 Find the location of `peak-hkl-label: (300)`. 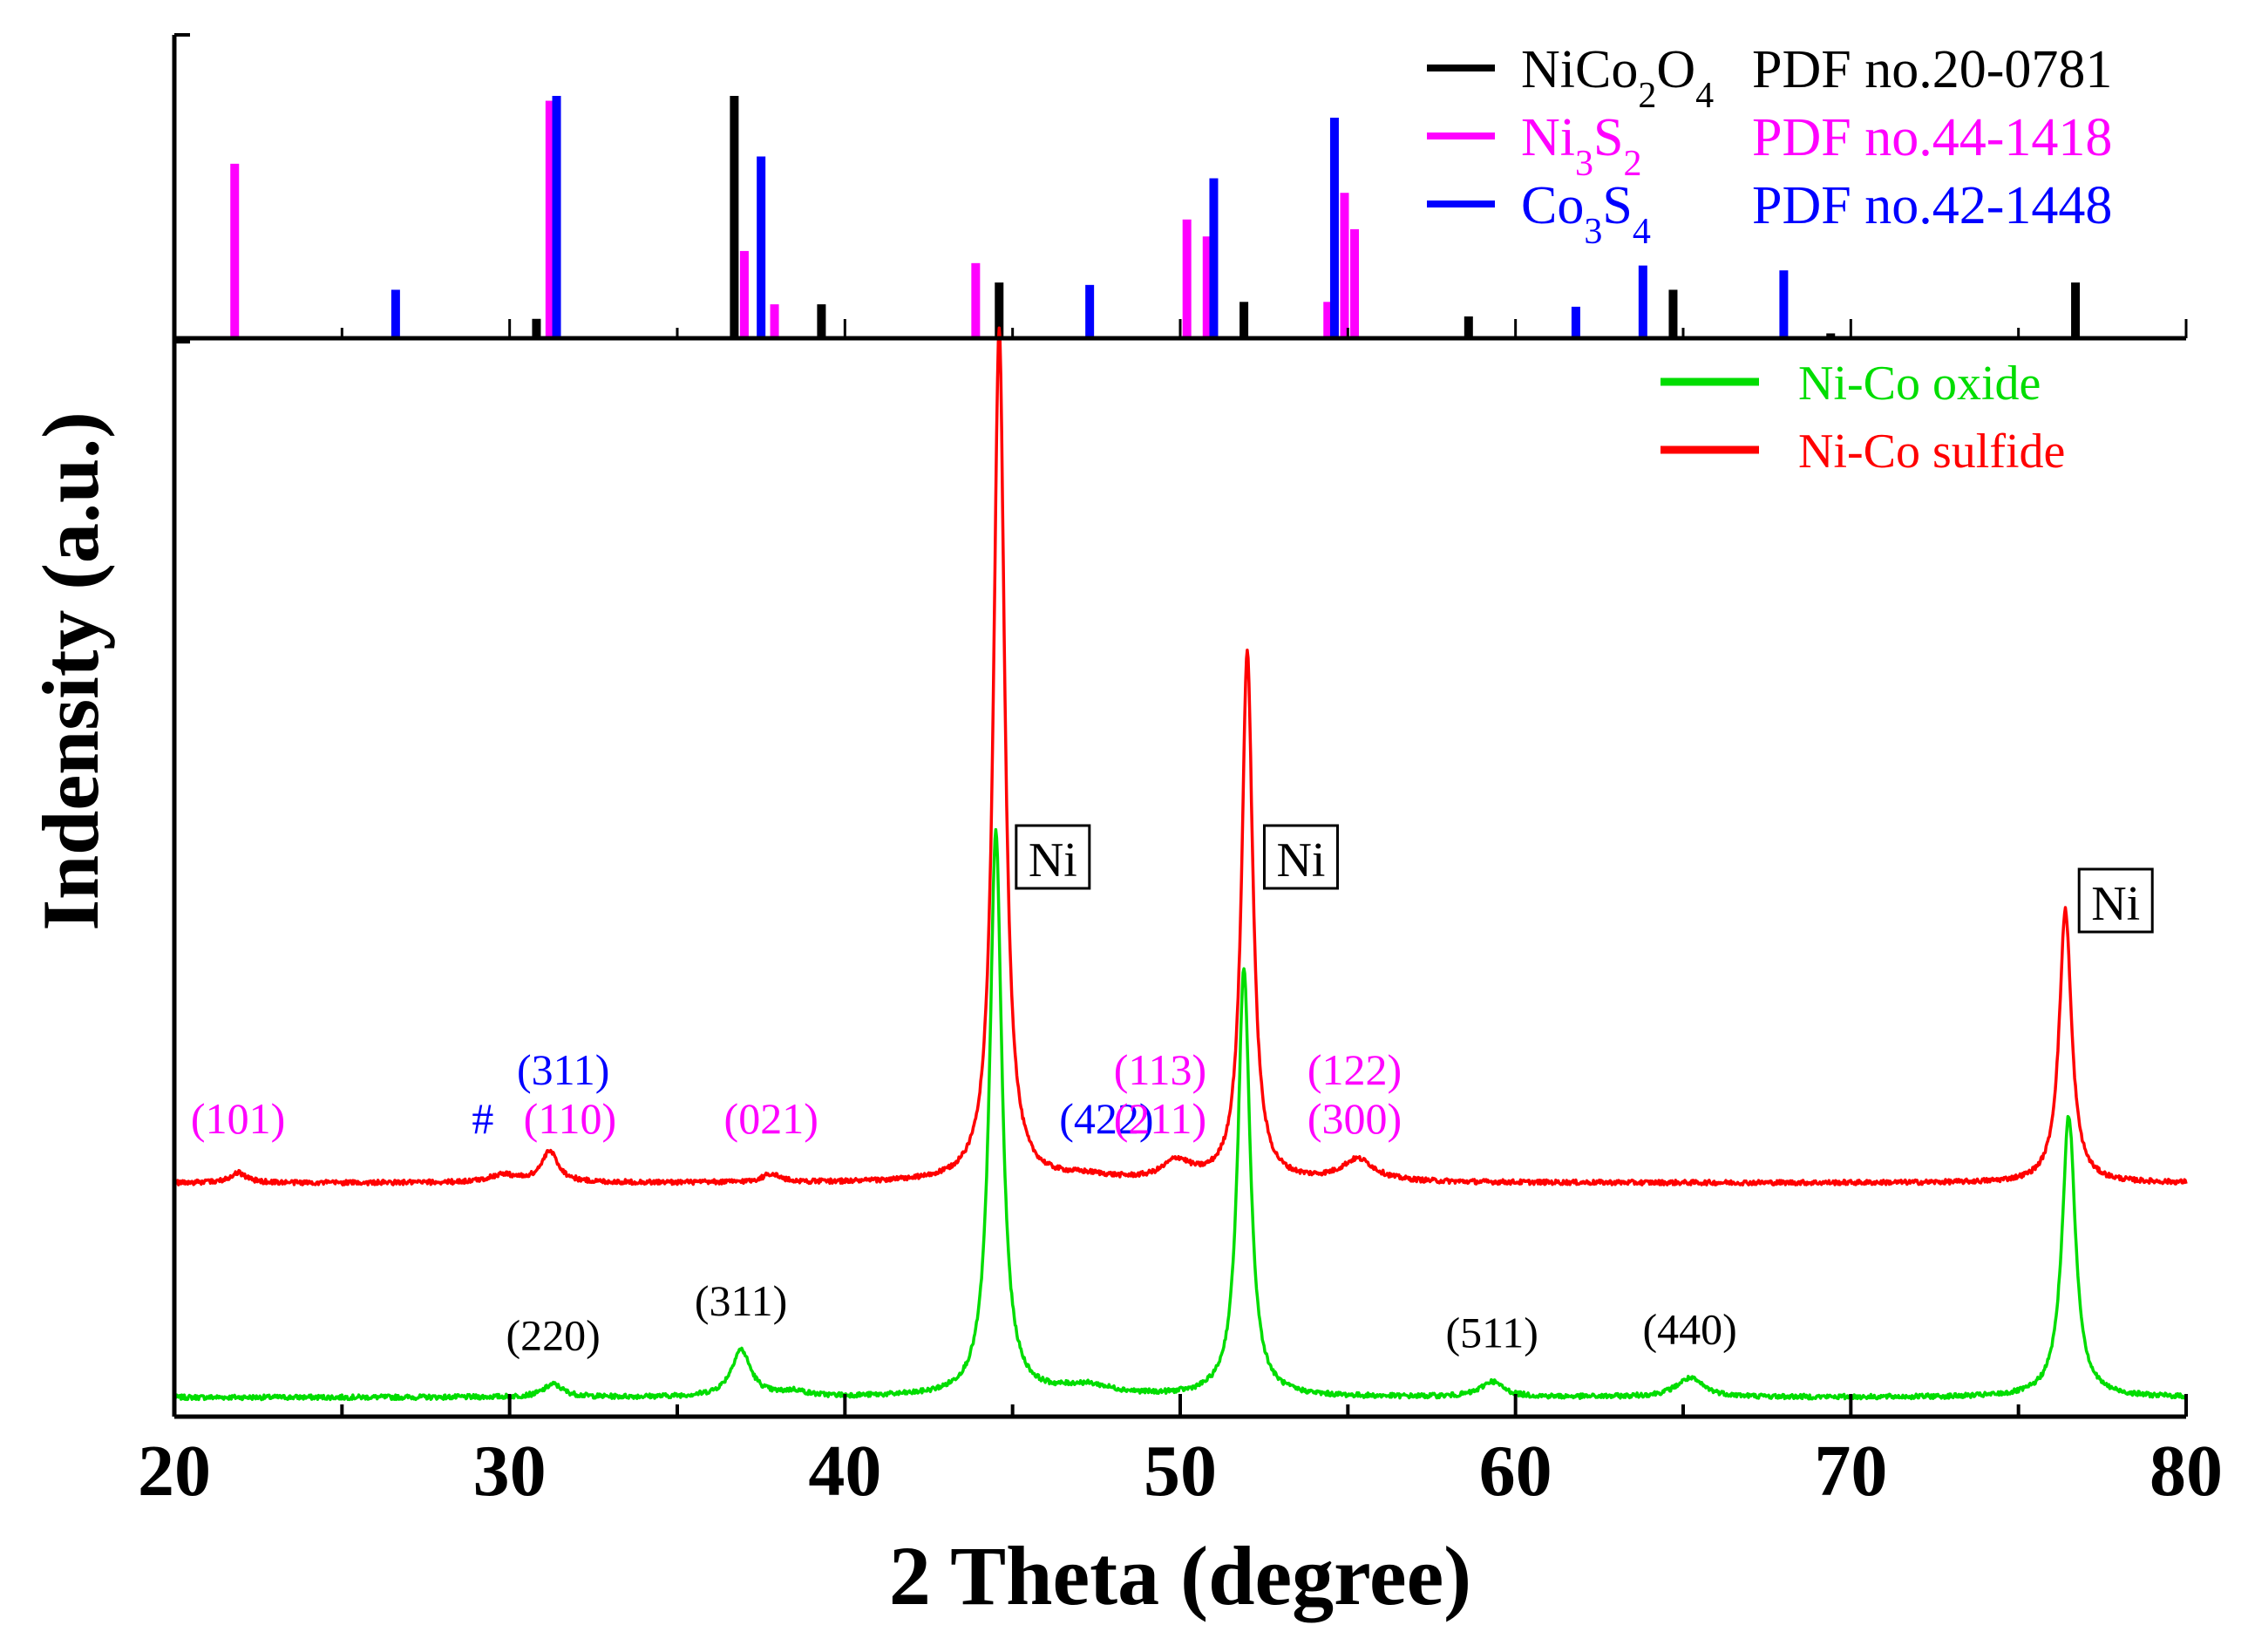

peak-hkl-label: (300) is located at coordinates (1354, 1118).